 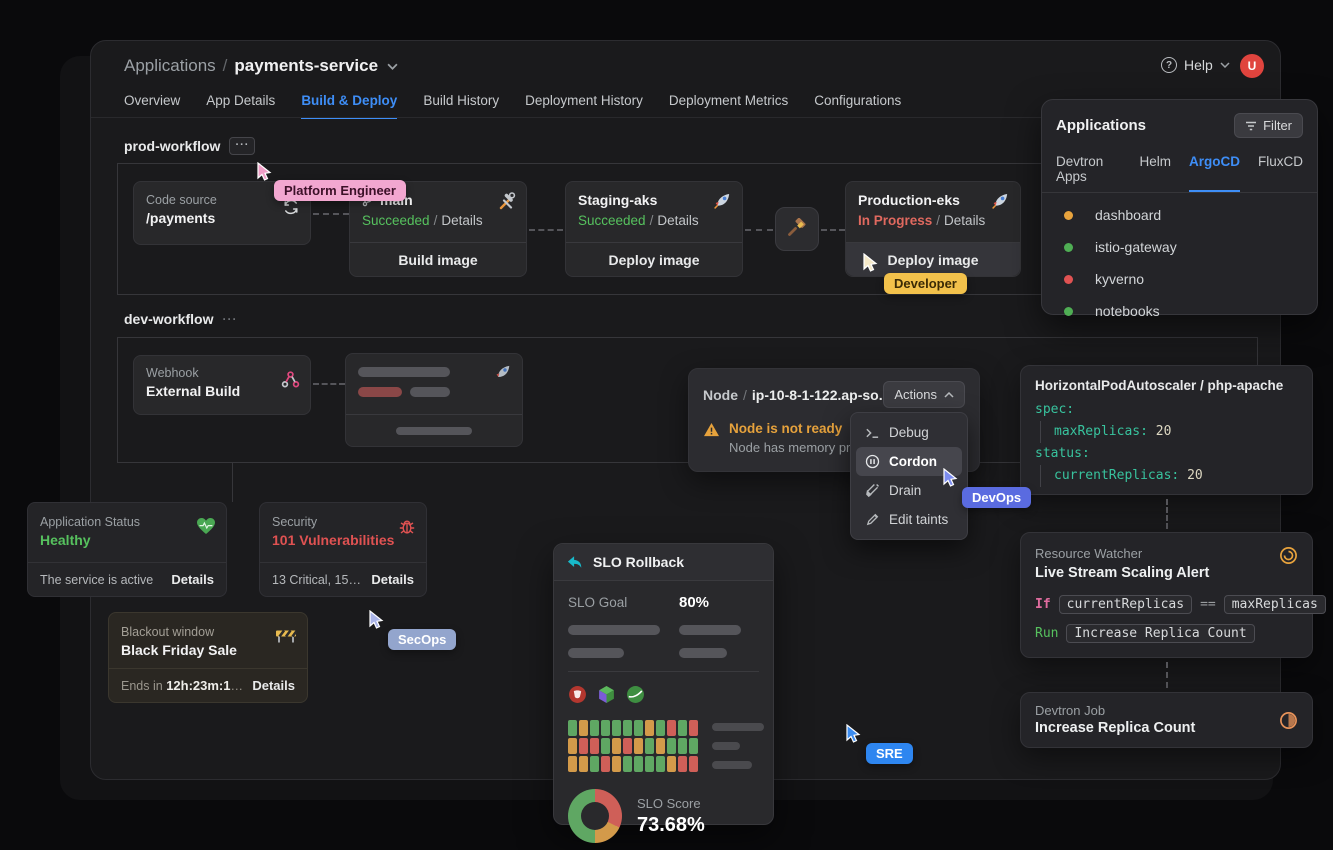 I want to click on tab-build-history: Build History, so click(x=461, y=100).